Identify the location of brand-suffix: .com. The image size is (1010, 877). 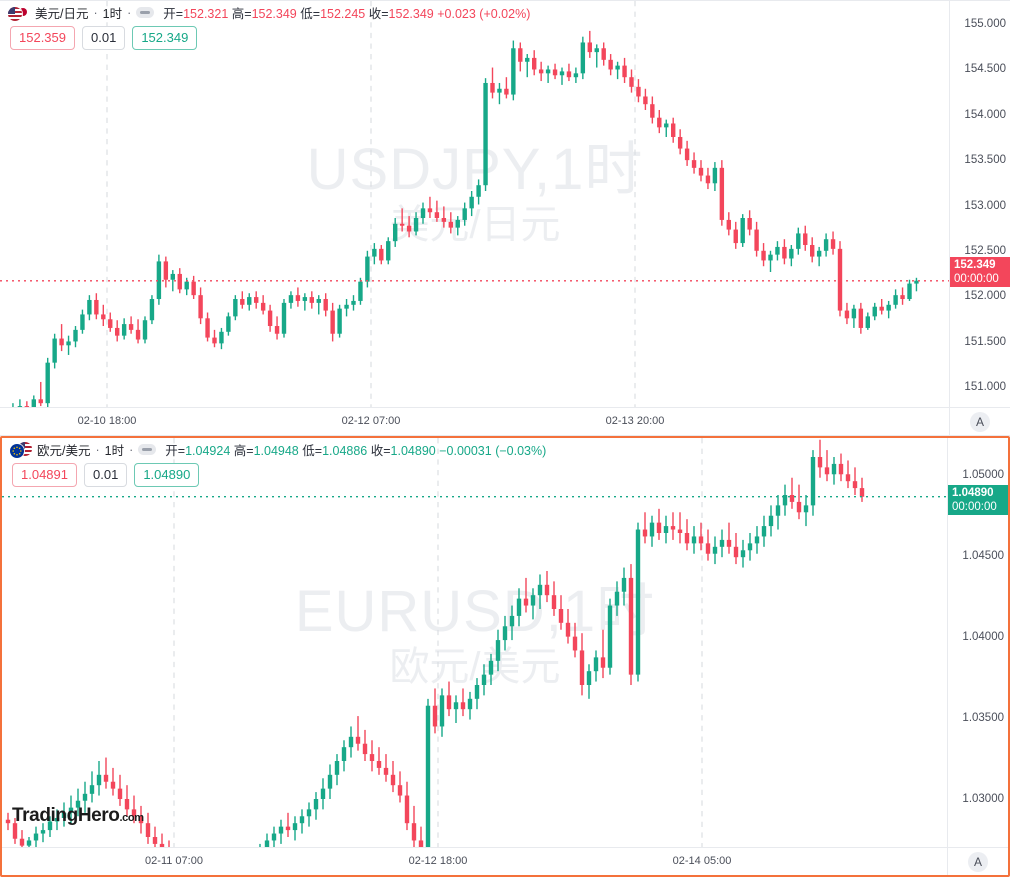
(131, 818).